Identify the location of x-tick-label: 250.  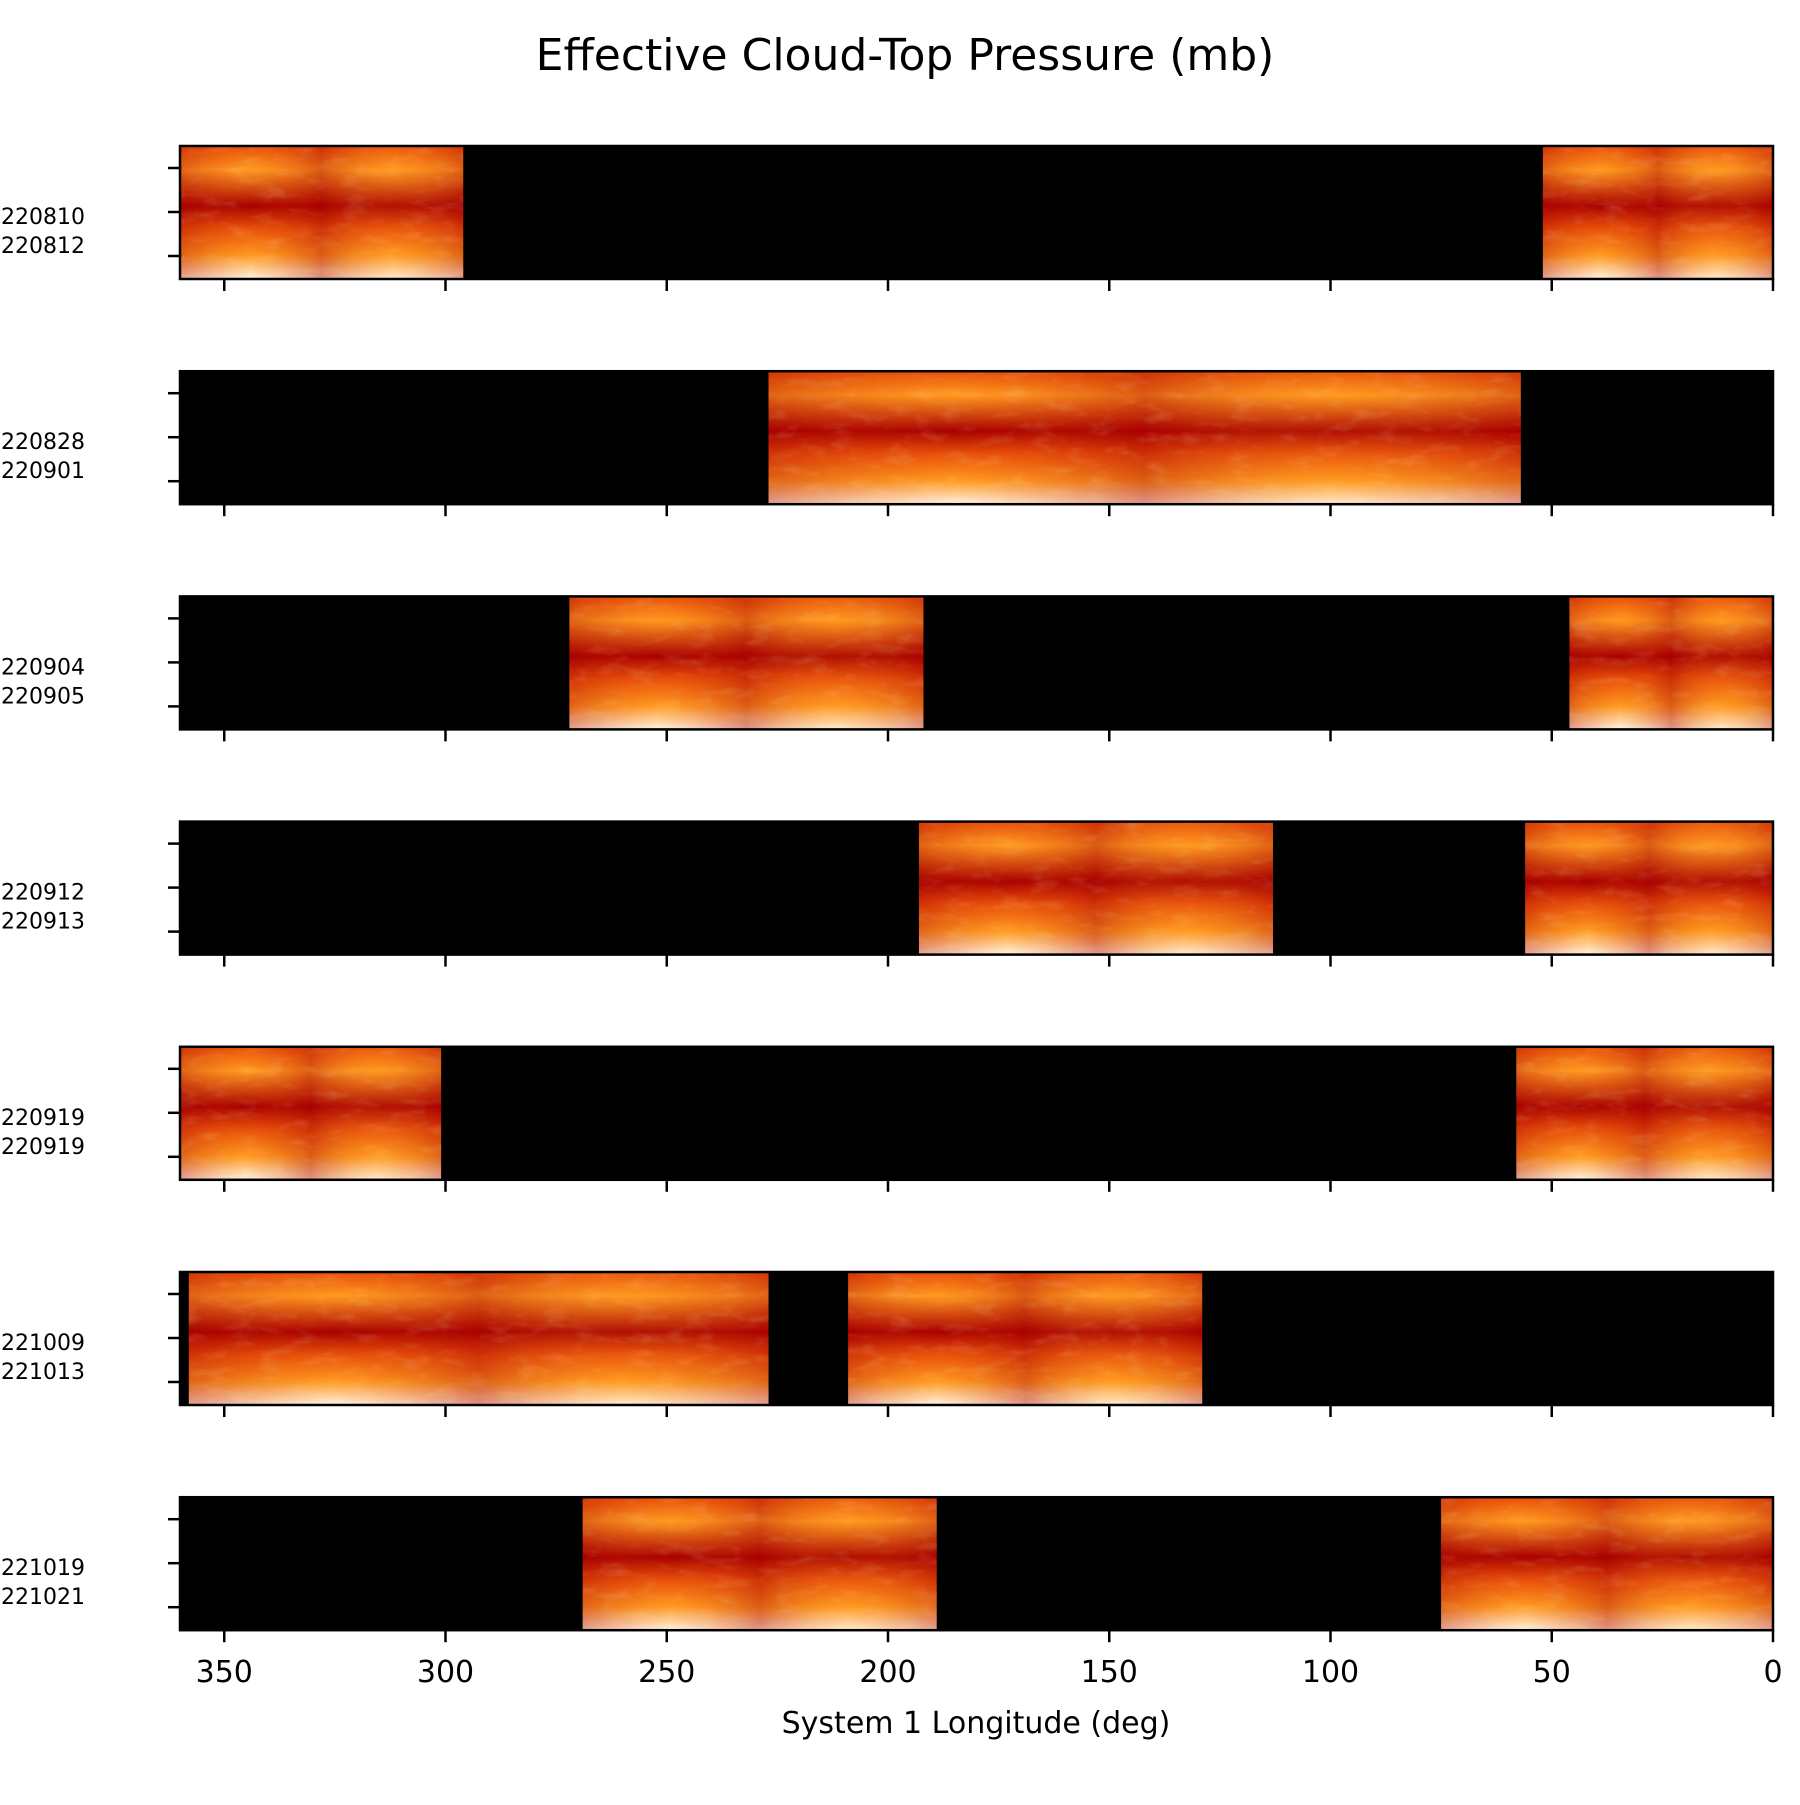
(666, 1672).